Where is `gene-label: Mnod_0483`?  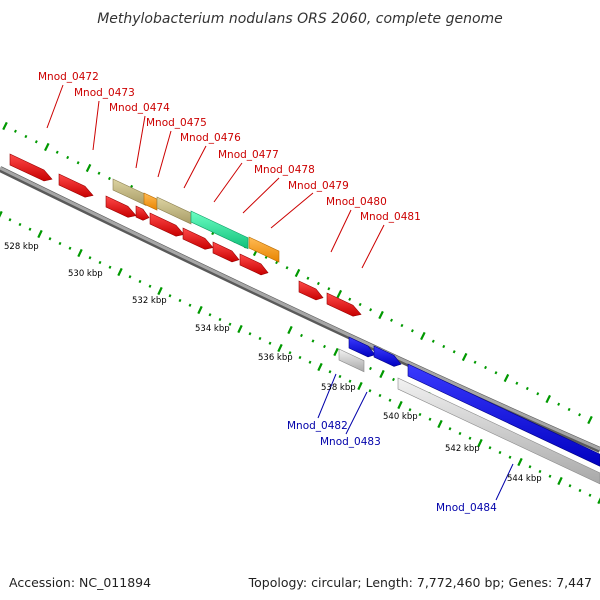
gene-label: Mnod_0483 is located at coordinates (350, 442).